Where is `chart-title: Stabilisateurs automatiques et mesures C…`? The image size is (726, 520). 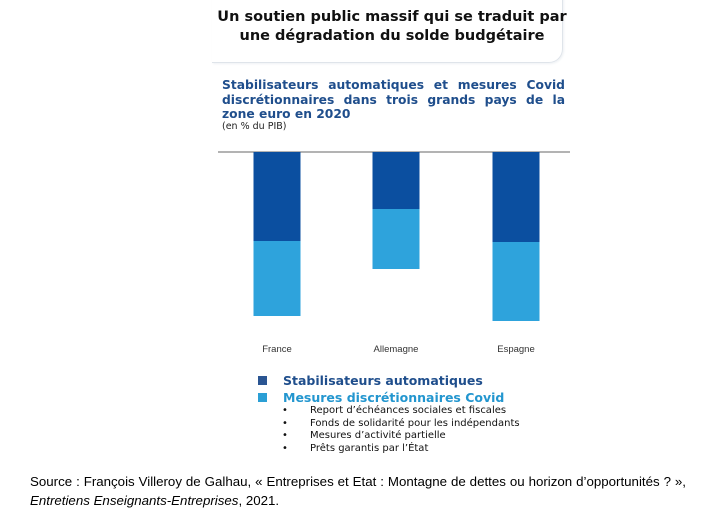 chart-title: Stabilisateurs automatiques et mesures C… is located at coordinates (393, 99).